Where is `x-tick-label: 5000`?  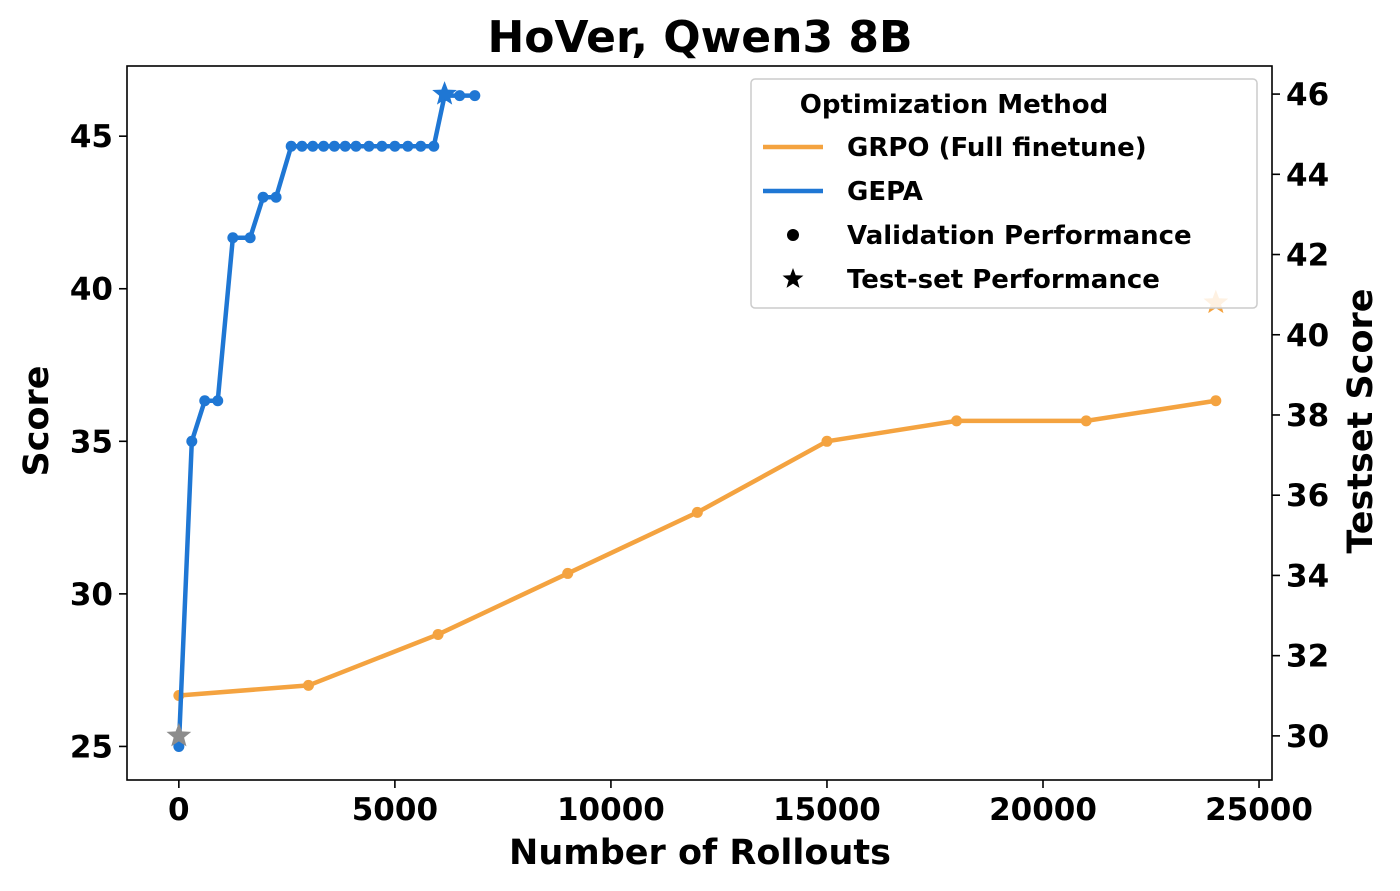
x-tick-label: 5000 is located at coordinates (395, 810).